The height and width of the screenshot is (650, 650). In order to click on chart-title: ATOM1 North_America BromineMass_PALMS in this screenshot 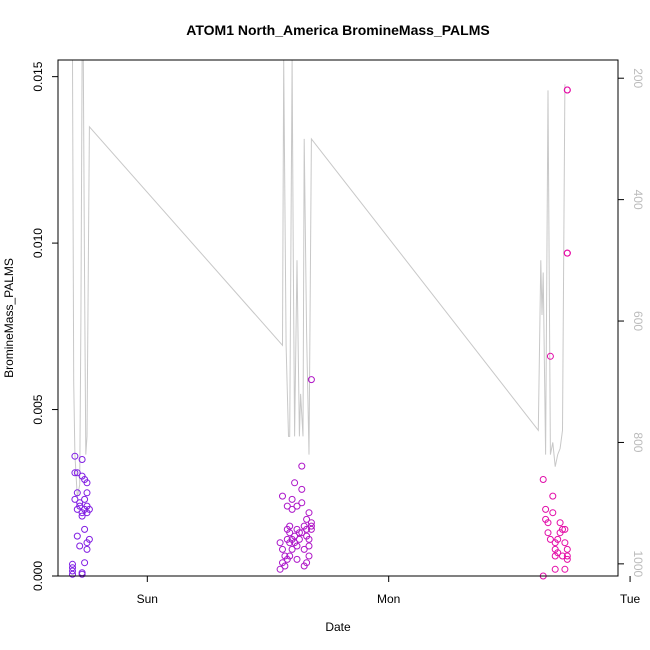, I will do `click(337, 30)`.